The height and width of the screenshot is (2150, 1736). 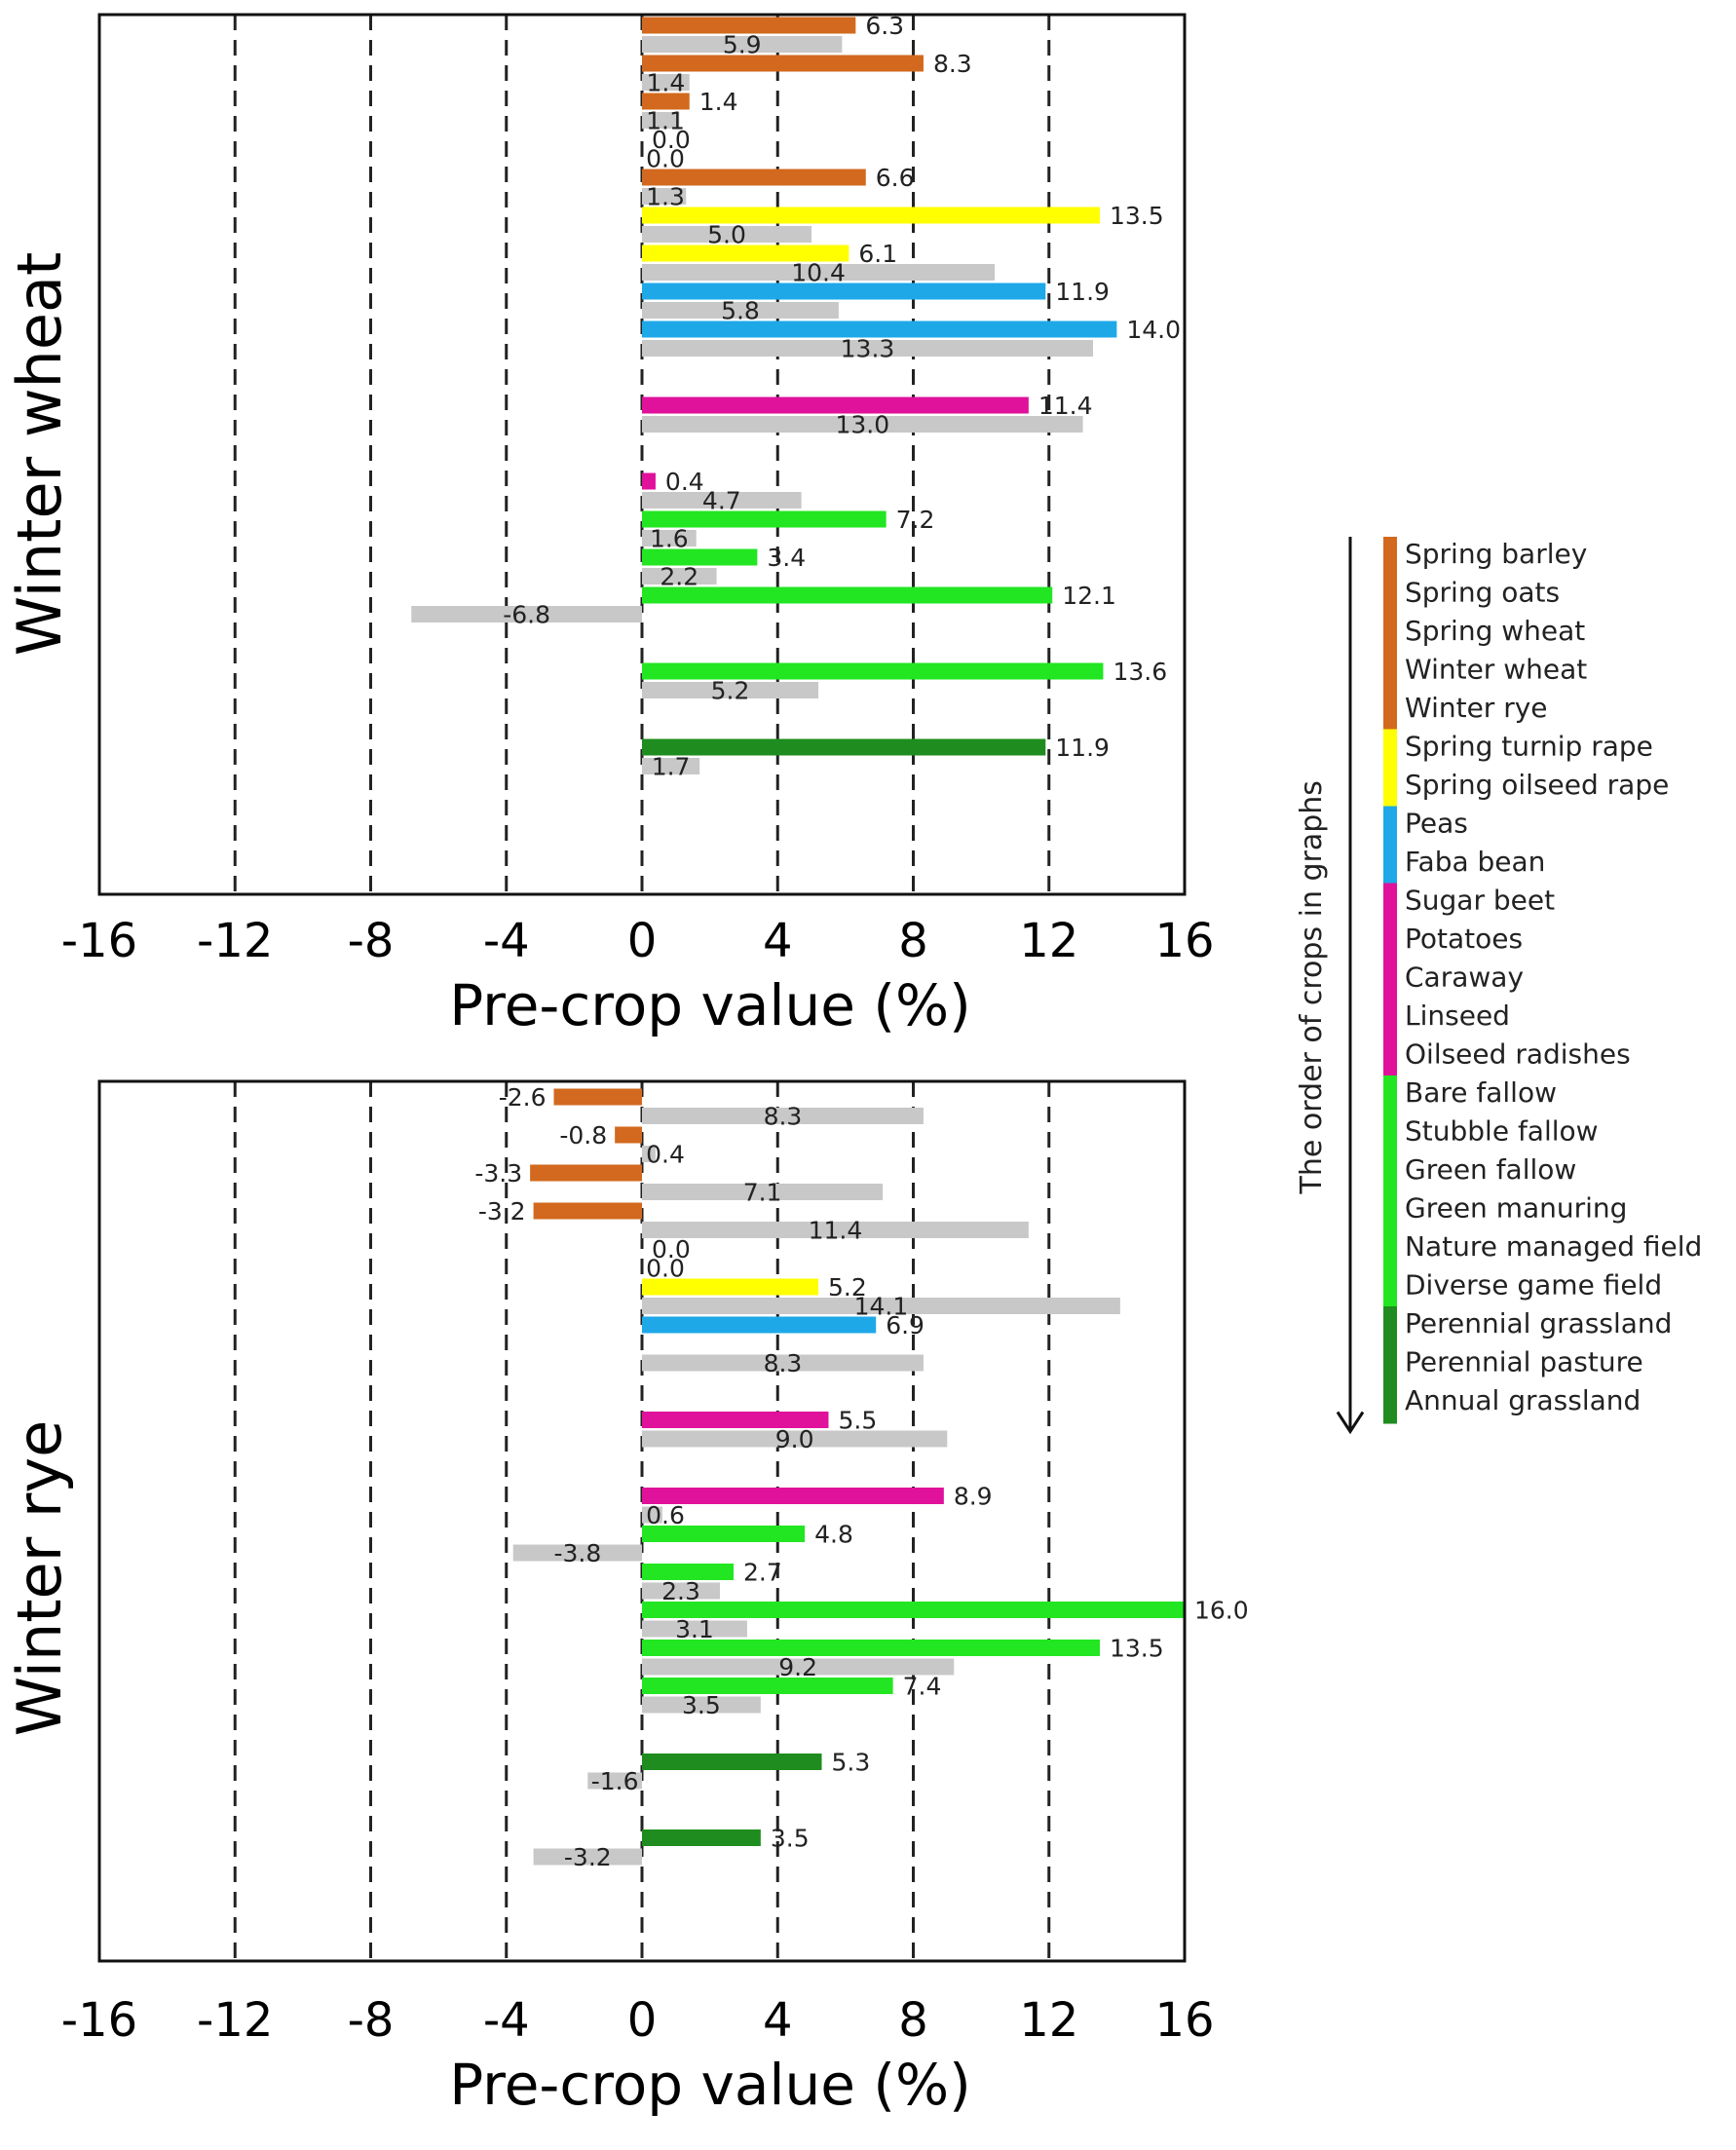 I want to click on legend-swatch-oilseed, so click(x=1390, y=769).